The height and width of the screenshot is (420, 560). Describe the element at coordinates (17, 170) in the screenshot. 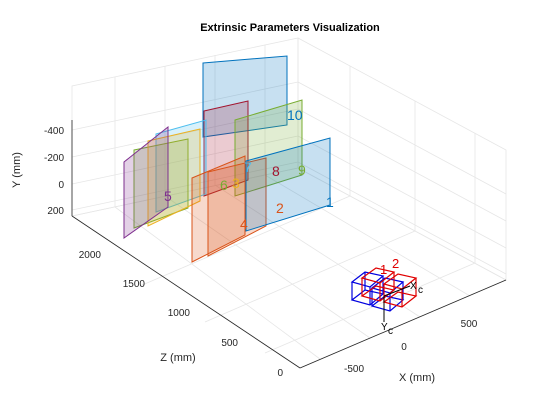

I see `y-axis-label: Y (mm)` at that location.